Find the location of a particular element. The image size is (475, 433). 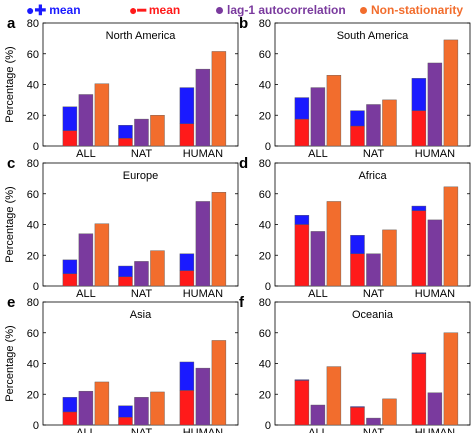

panel-letter: e is located at coordinates (11, 302).